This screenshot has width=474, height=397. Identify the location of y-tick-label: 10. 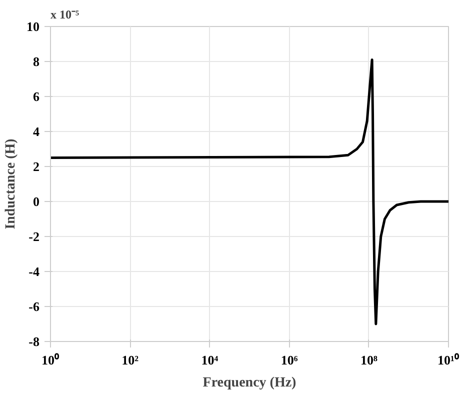
(33, 26).